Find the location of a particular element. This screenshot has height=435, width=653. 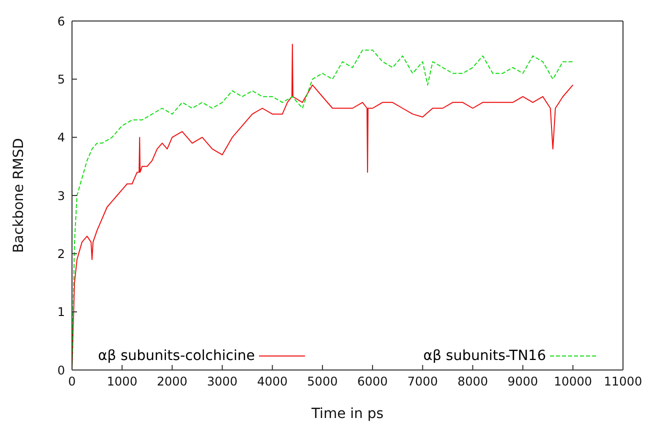

x-tick-label: 3000 is located at coordinates (222, 381).